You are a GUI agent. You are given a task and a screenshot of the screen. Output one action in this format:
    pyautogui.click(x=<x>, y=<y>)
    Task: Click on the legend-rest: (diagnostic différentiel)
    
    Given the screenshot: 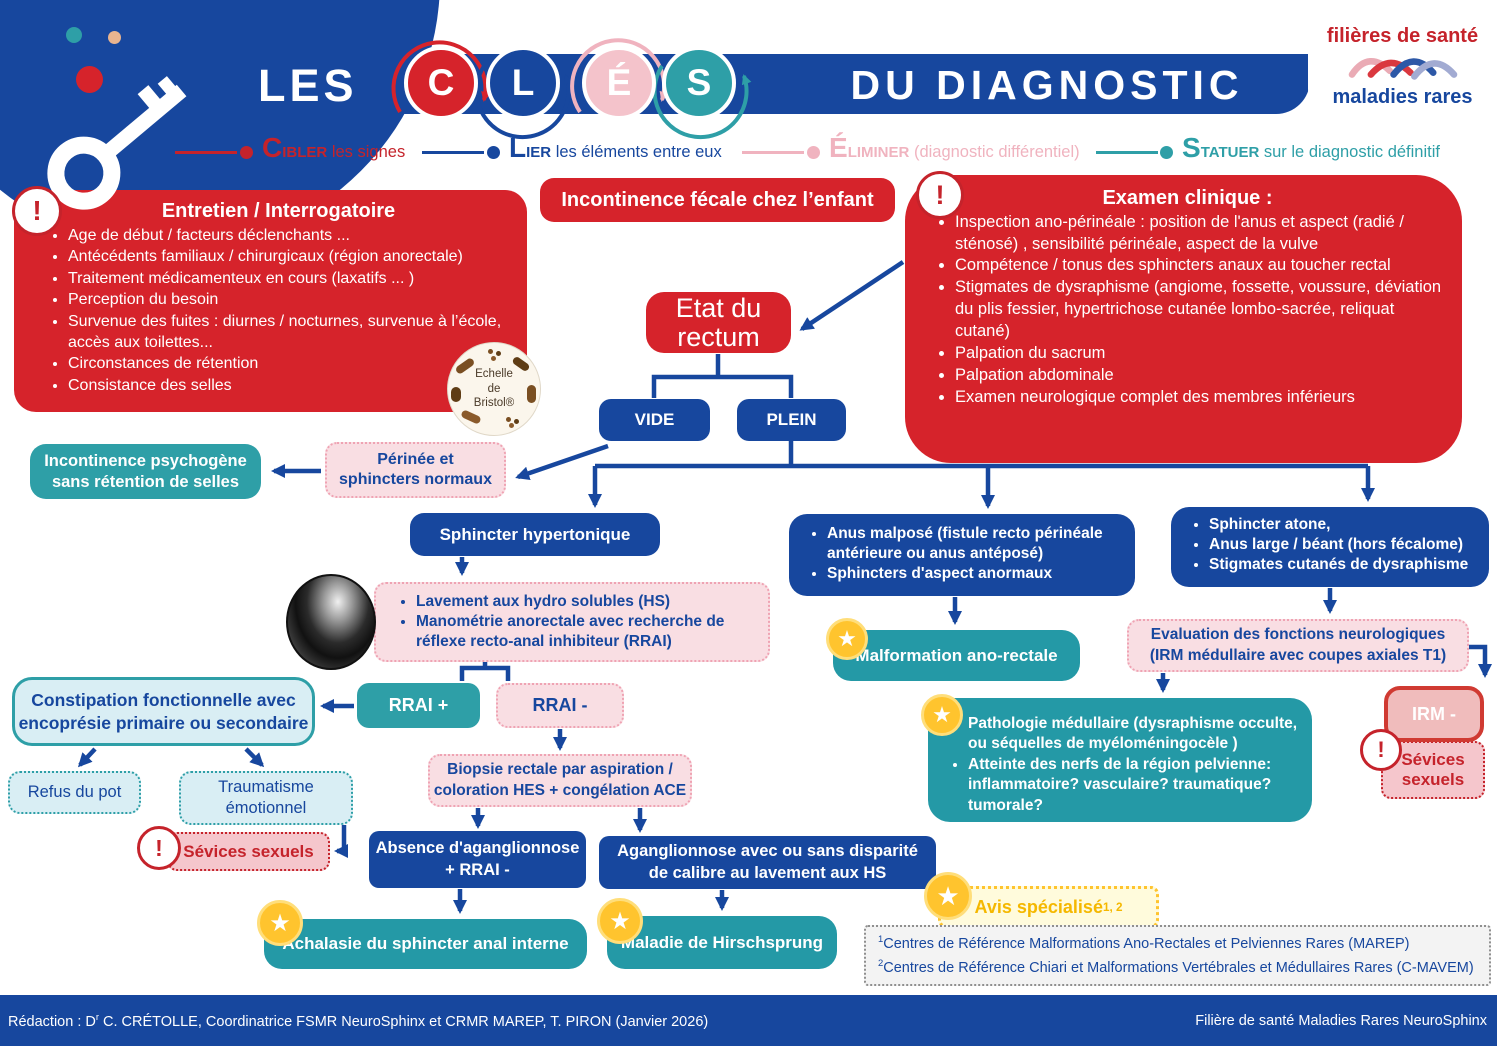 What is the action you would take?
    pyautogui.click(x=994, y=152)
    